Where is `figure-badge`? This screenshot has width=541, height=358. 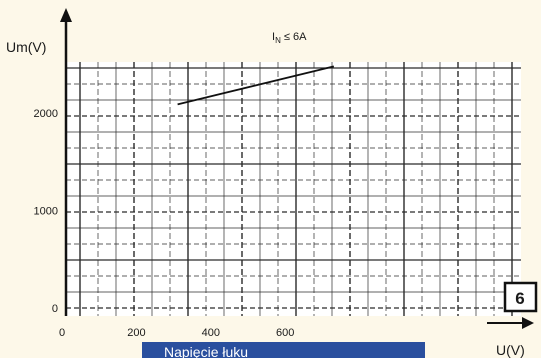 figure-badge is located at coordinates (520, 297).